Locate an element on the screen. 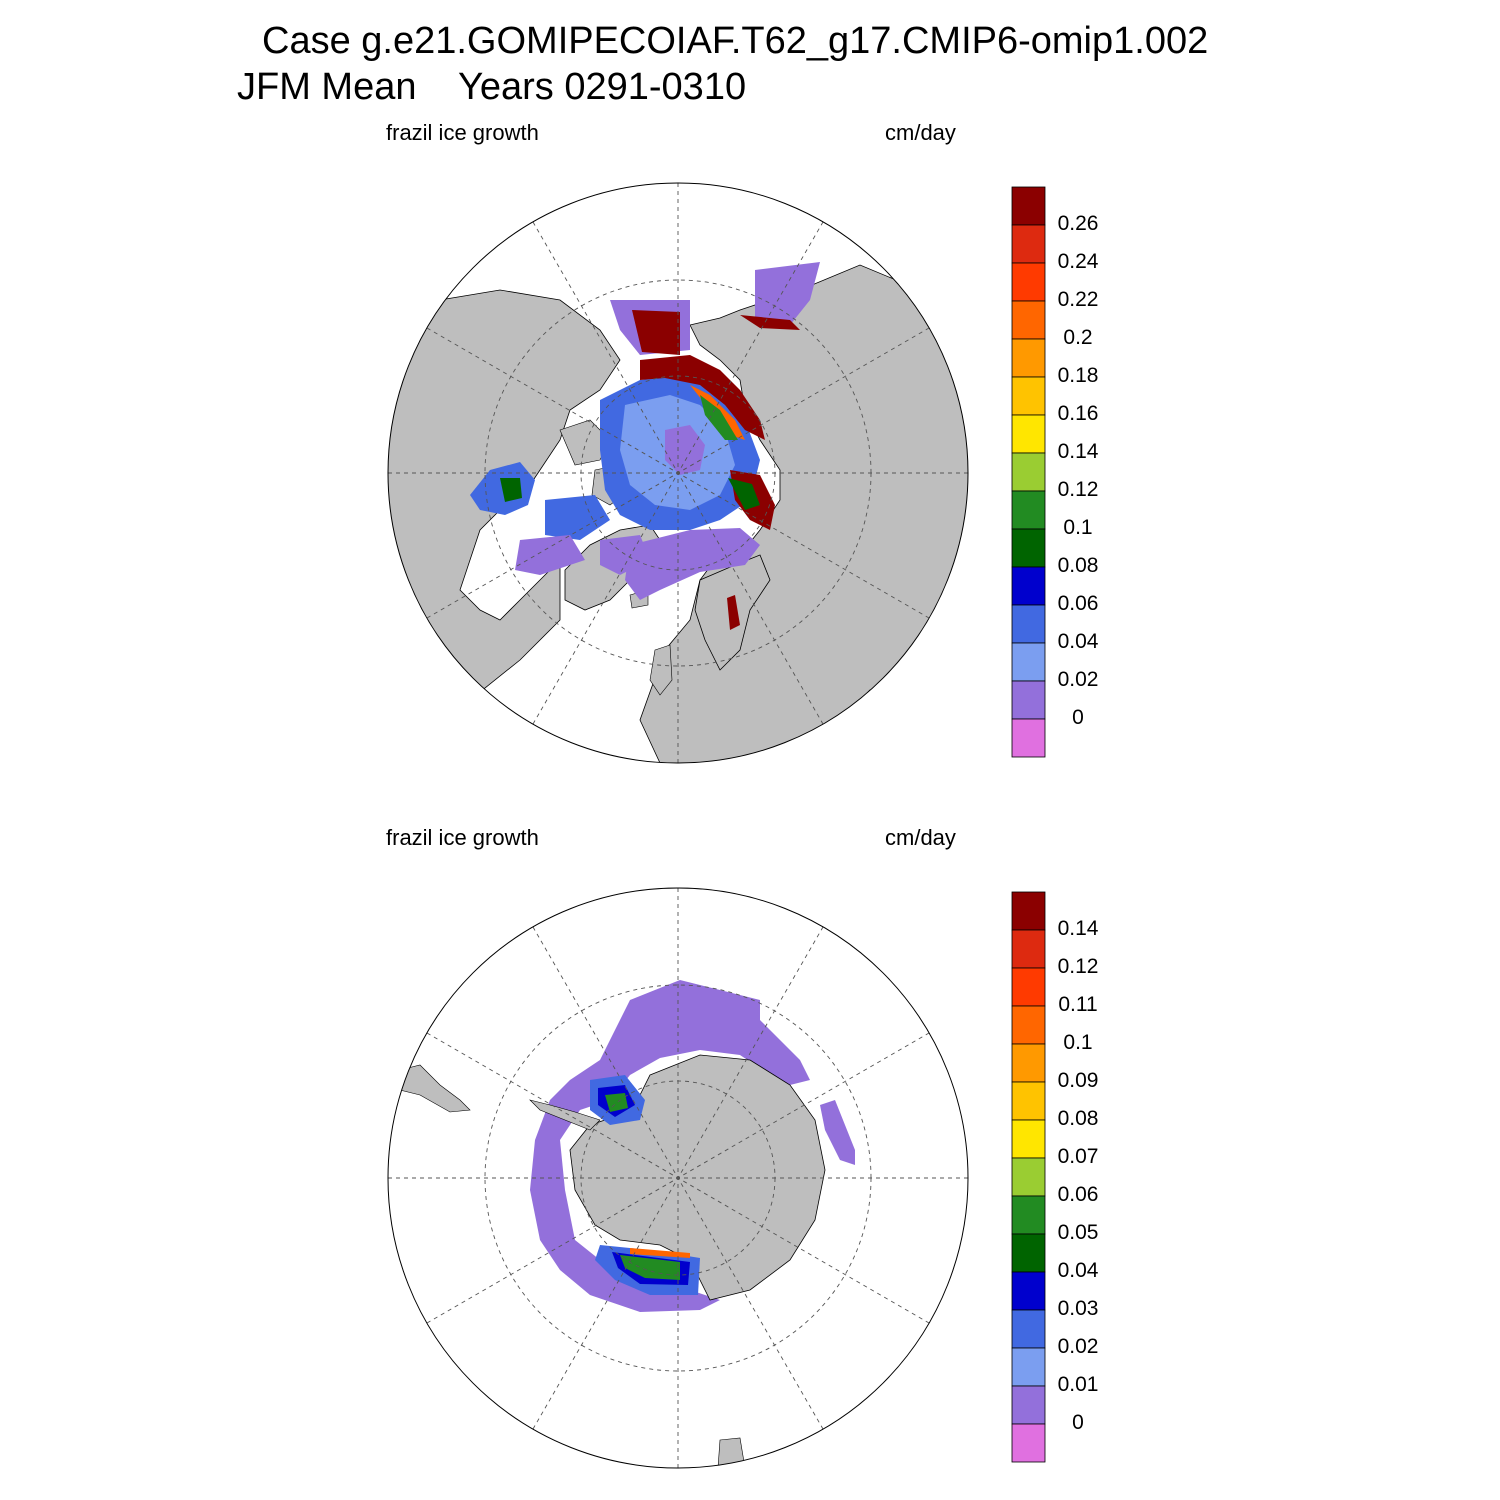 The width and height of the screenshot is (1500, 1500). colorbar-tick-label: 0.07 is located at coordinates (1078, 1156).